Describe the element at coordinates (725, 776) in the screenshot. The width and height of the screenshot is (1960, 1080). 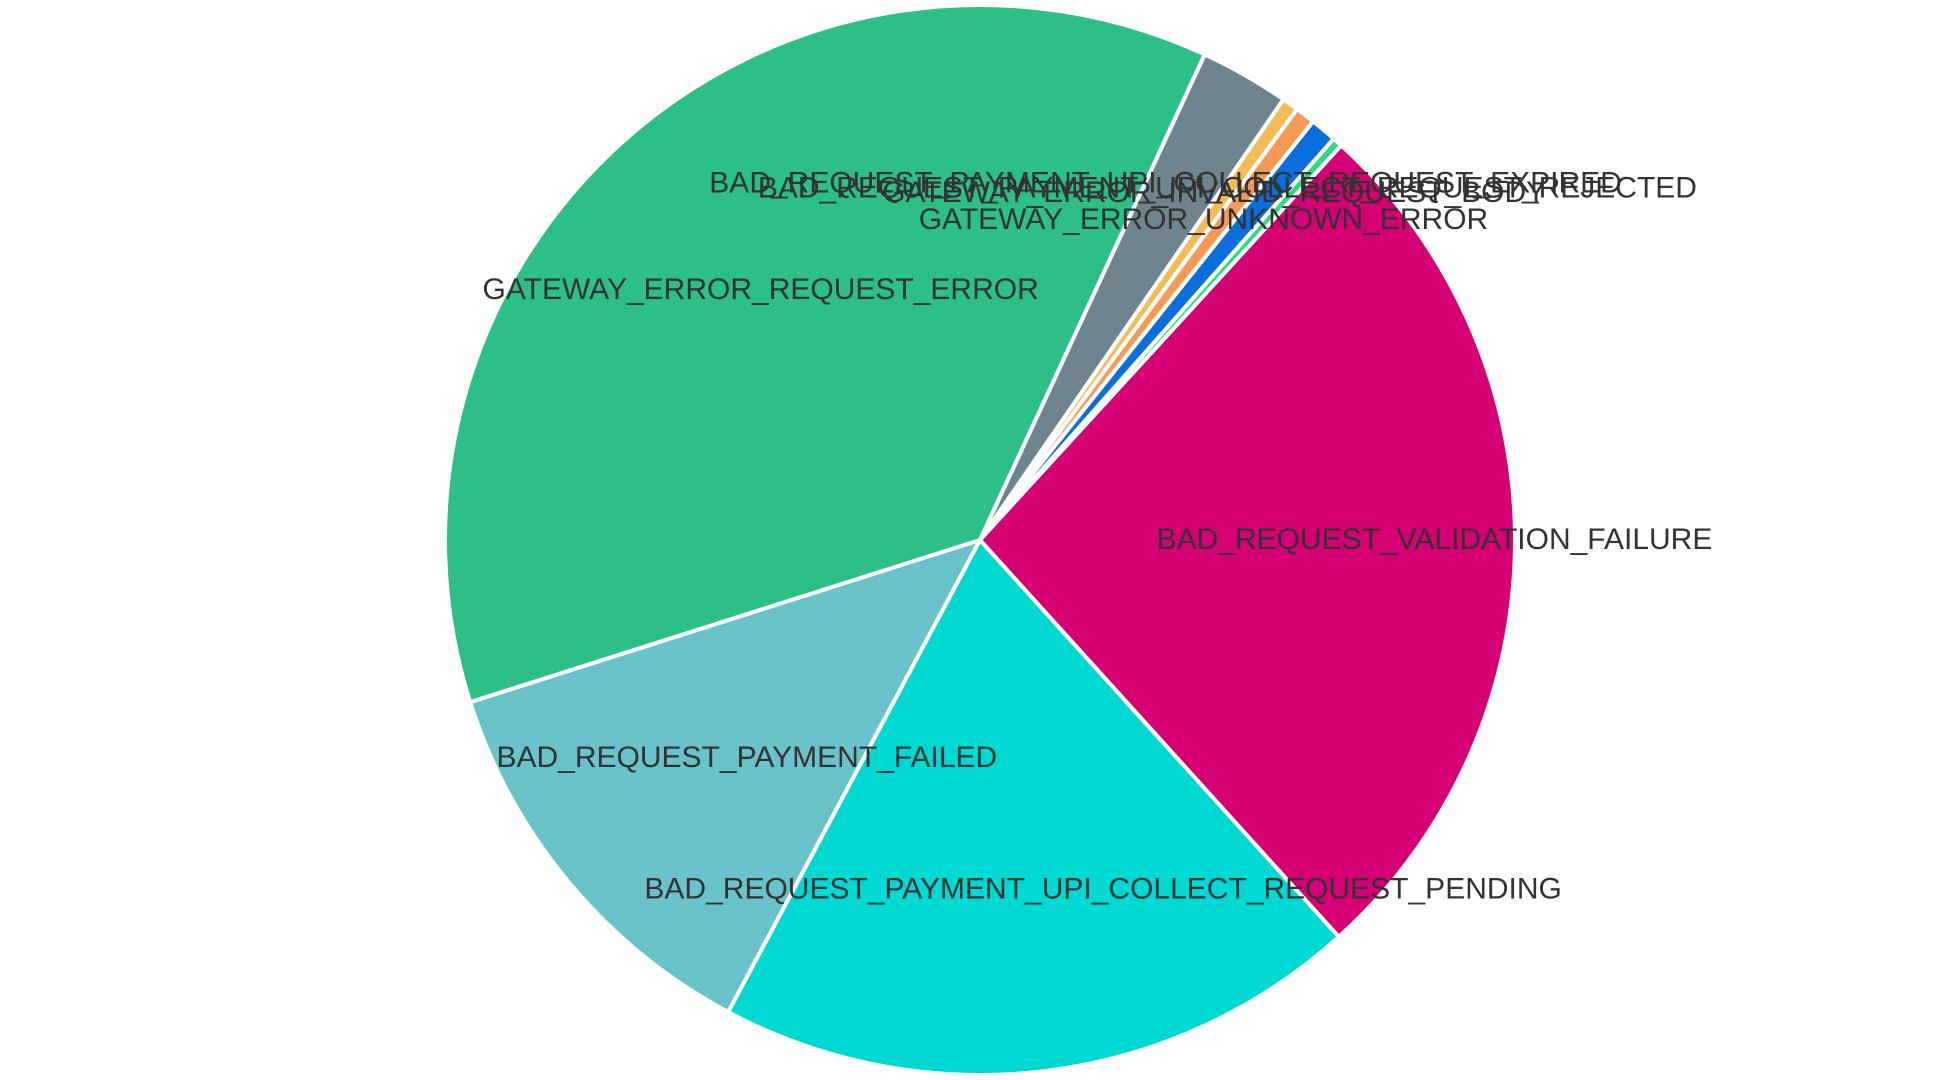
I see `pie-slice` at that location.